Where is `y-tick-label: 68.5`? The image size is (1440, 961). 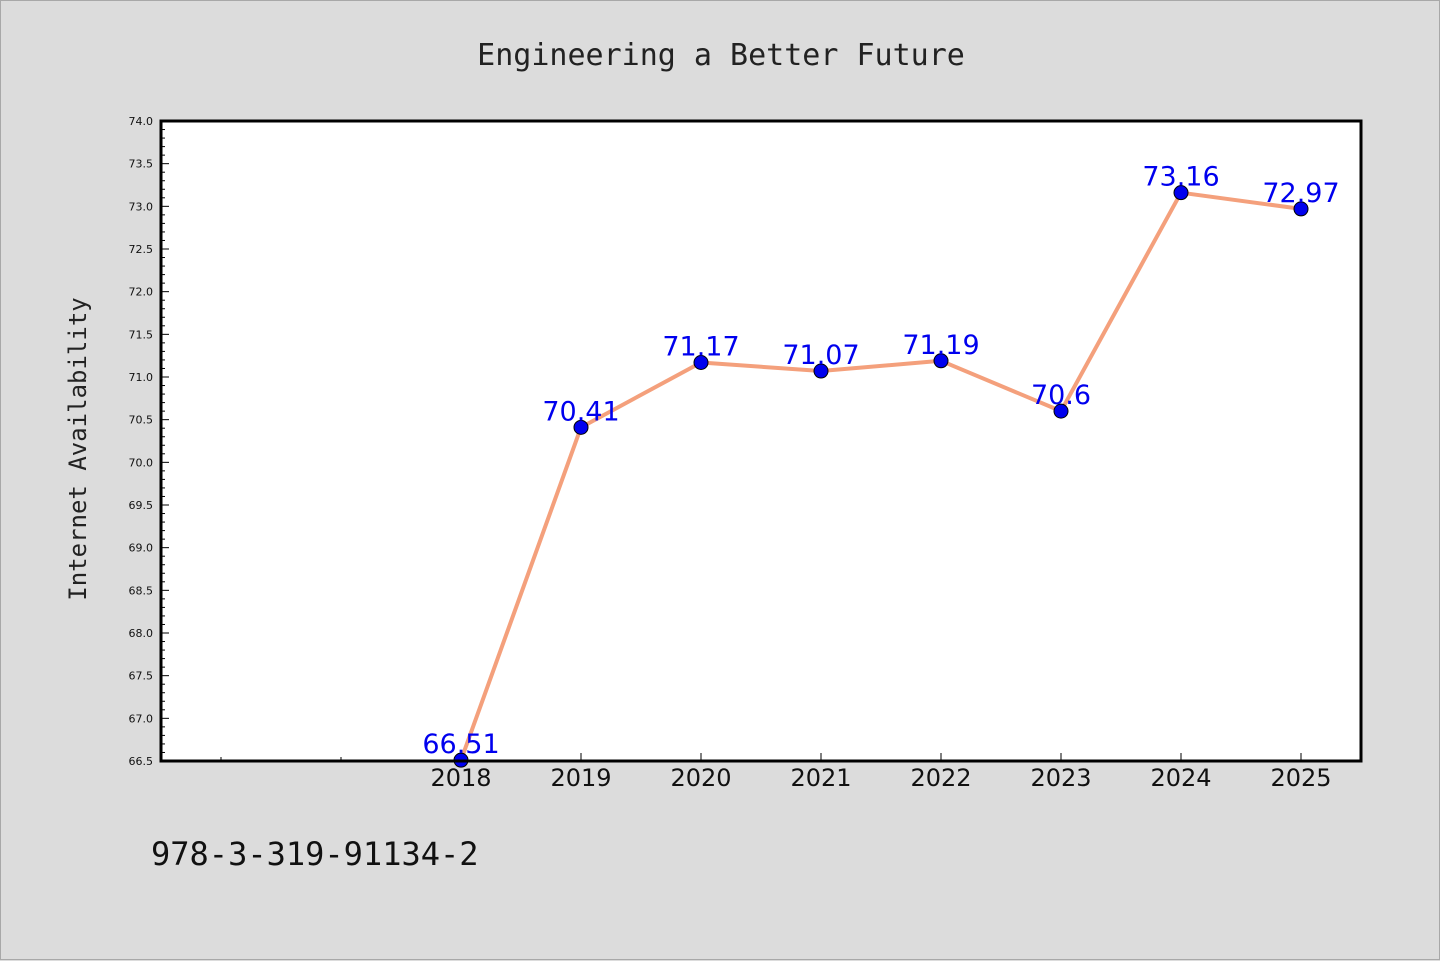
y-tick-label: 68.5 is located at coordinates (141, 590).